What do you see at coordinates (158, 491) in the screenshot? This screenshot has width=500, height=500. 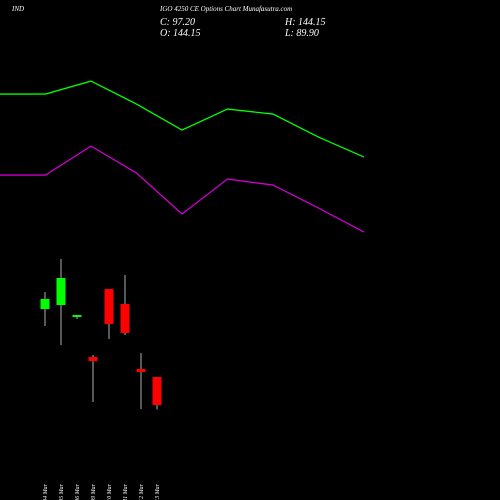 I see `x-tick-label: 13 Mar` at bounding box center [158, 491].